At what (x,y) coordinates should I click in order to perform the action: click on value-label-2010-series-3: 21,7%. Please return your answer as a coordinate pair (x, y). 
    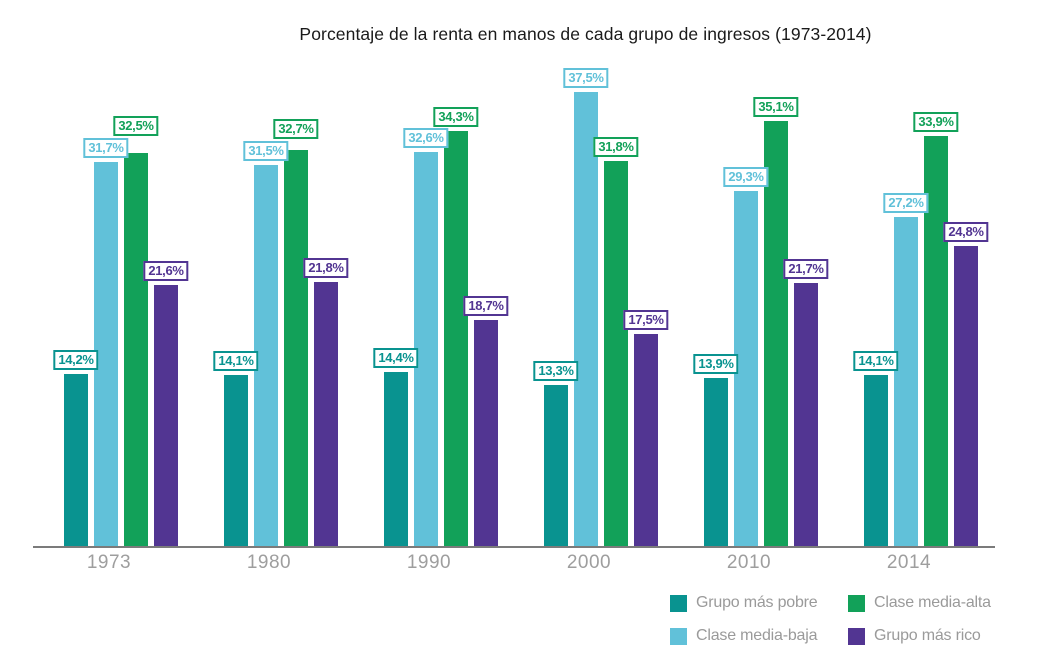
    Looking at the image, I should click on (806, 269).